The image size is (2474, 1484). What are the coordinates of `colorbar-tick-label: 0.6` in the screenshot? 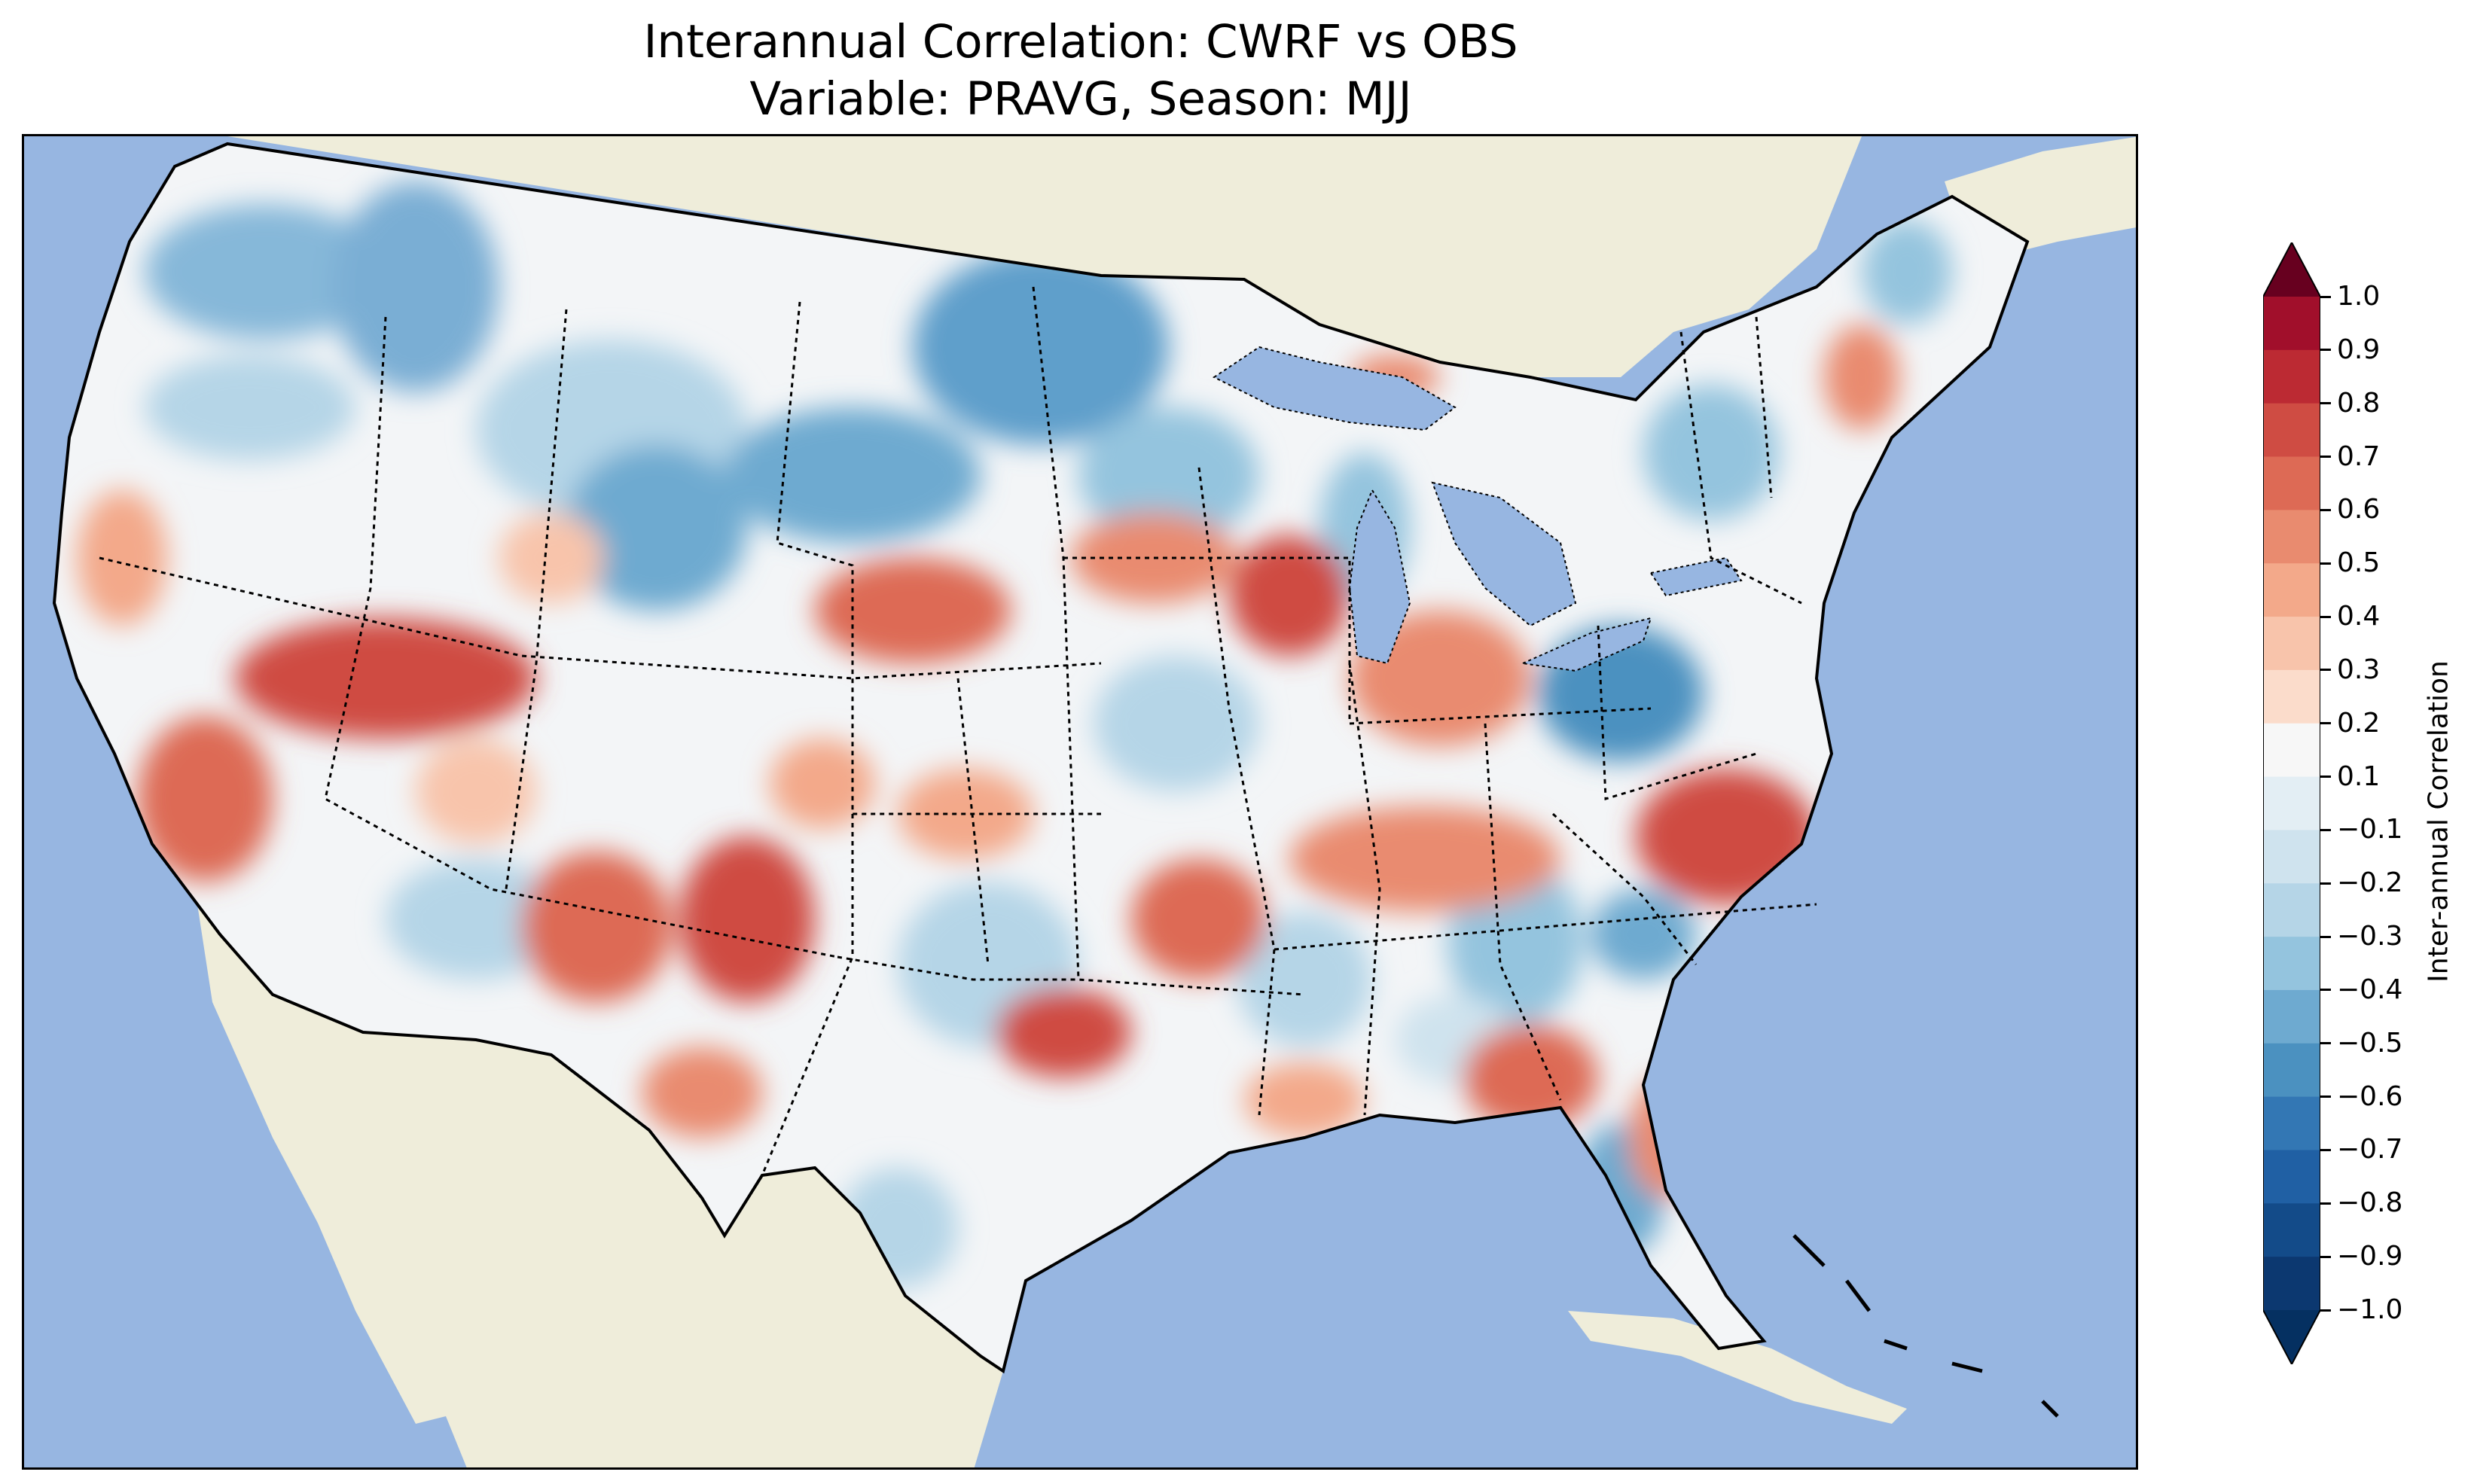 It's located at (2359, 510).